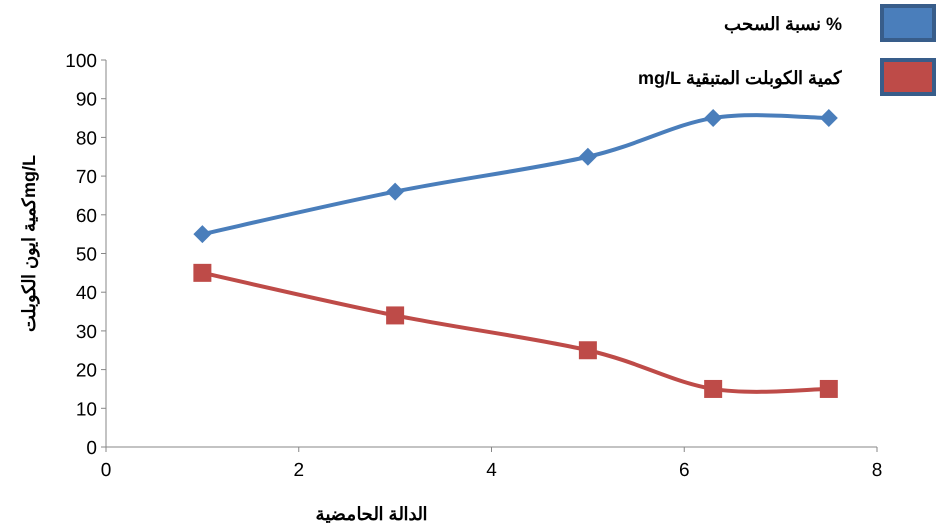 The image size is (939, 527). I want to click on y-tick-label: 0, so click(91, 448).